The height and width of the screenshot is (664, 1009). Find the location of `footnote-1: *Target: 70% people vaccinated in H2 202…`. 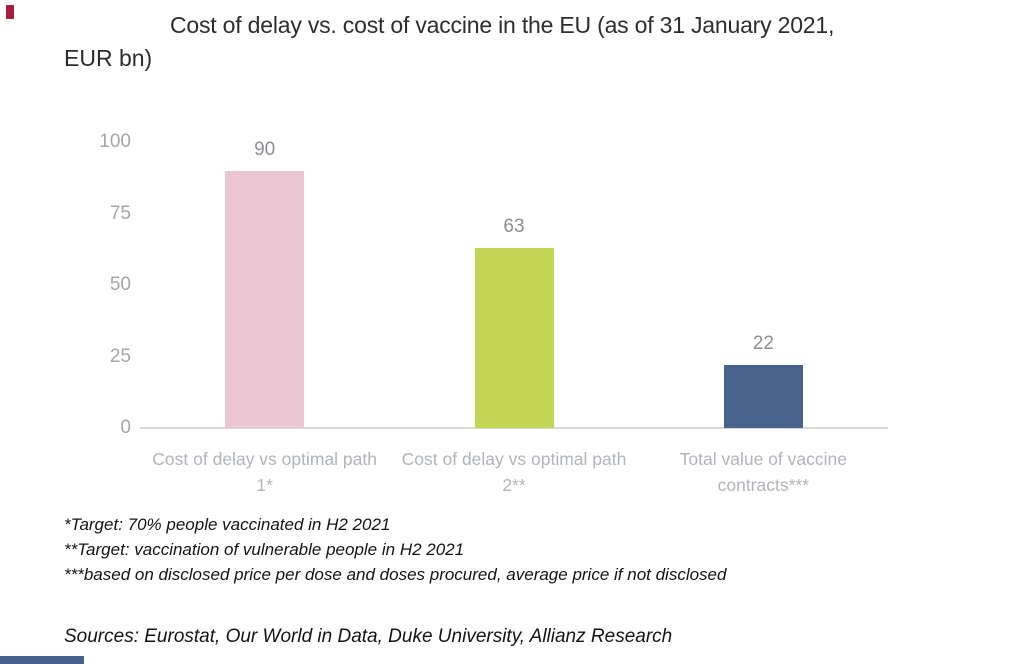

footnote-1: *Target: 70% people vaccinated in H2 202… is located at coordinates (227, 524).